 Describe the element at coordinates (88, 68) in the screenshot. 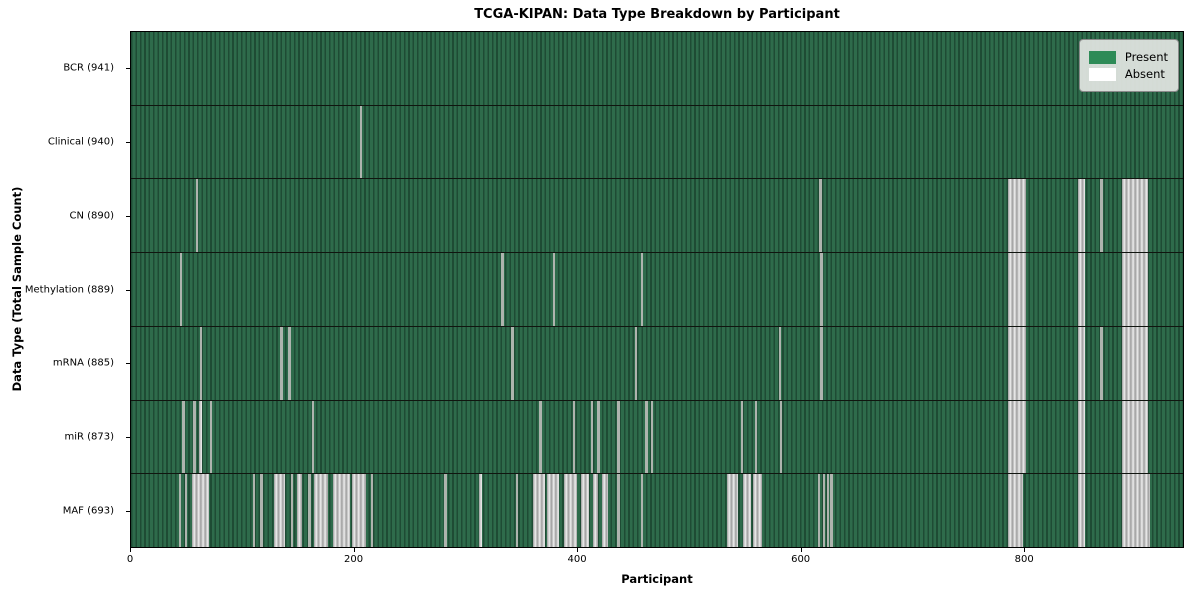

I see `y-tick-label: BCR (941)` at that location.